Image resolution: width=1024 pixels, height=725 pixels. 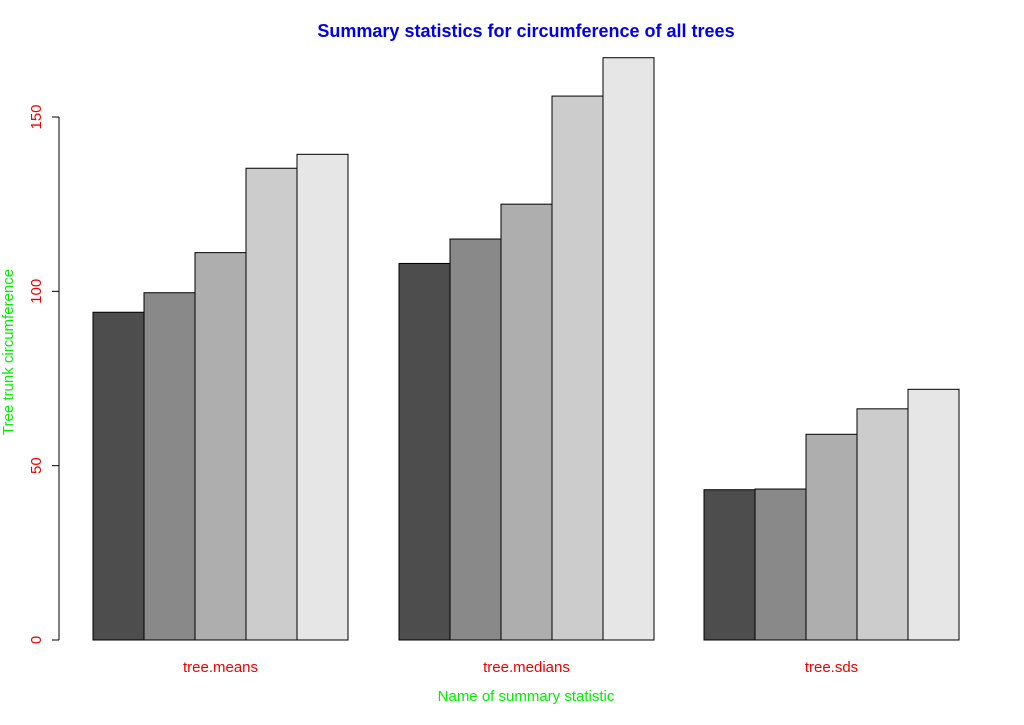 I want to click on y-tick-label: 0, so click(x=36, y=640).